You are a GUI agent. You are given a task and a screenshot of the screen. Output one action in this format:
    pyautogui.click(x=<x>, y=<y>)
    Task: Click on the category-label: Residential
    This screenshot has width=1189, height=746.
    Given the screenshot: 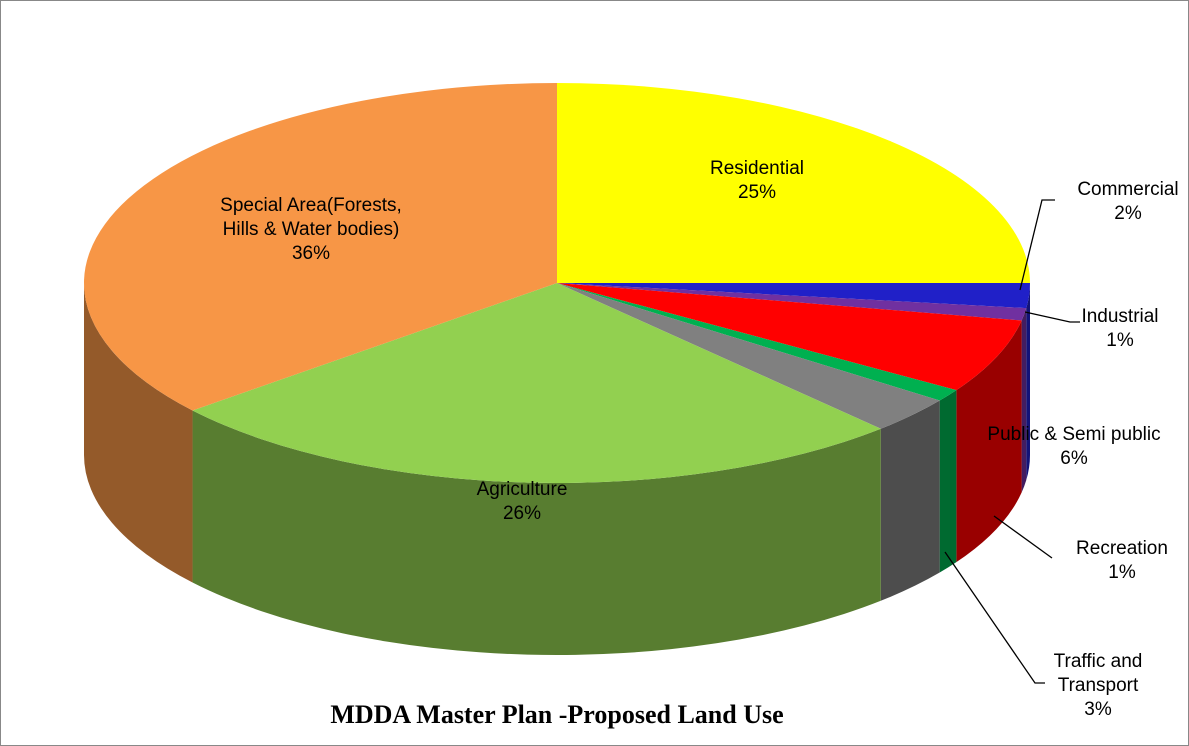 What is the action you would take?
    pyautogui.click(x=757, y=168)
    